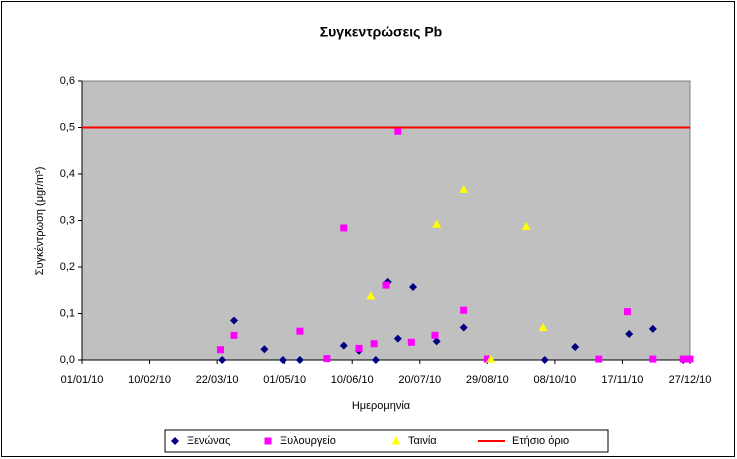 This screenshot has width=737, height=459. I want to click on y-axis-label: Συγκέντρωση (μgr/m³), so click(40, 221).